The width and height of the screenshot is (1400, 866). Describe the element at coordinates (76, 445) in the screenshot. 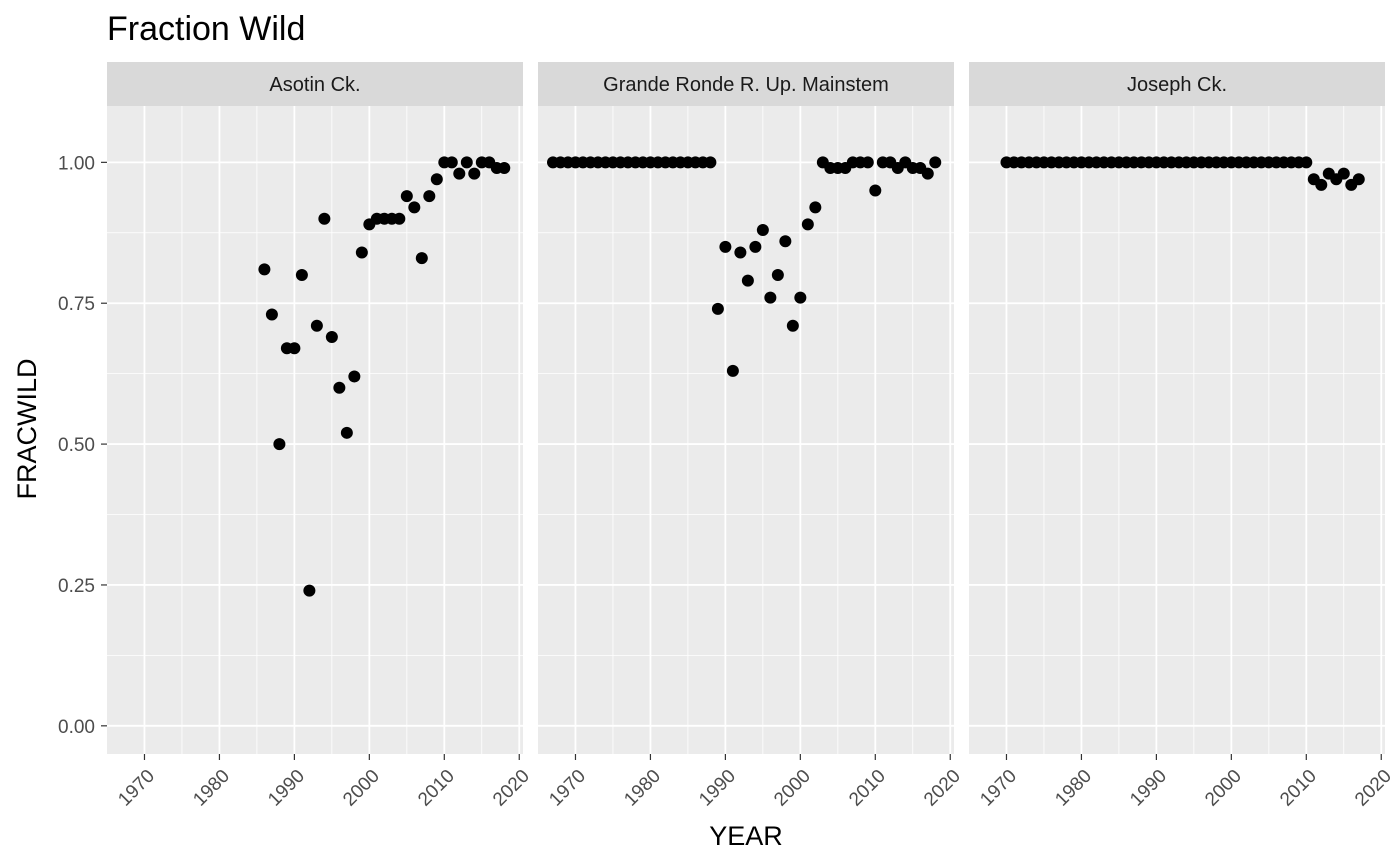

I see `y-tick-label: 0.50` at that location.